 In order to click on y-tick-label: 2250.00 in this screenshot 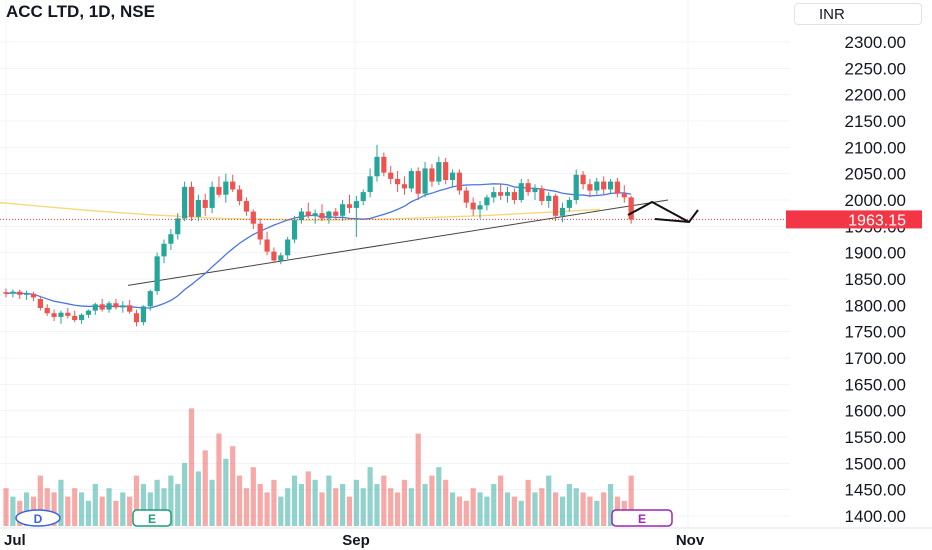, I will do `click(875, 68)`.